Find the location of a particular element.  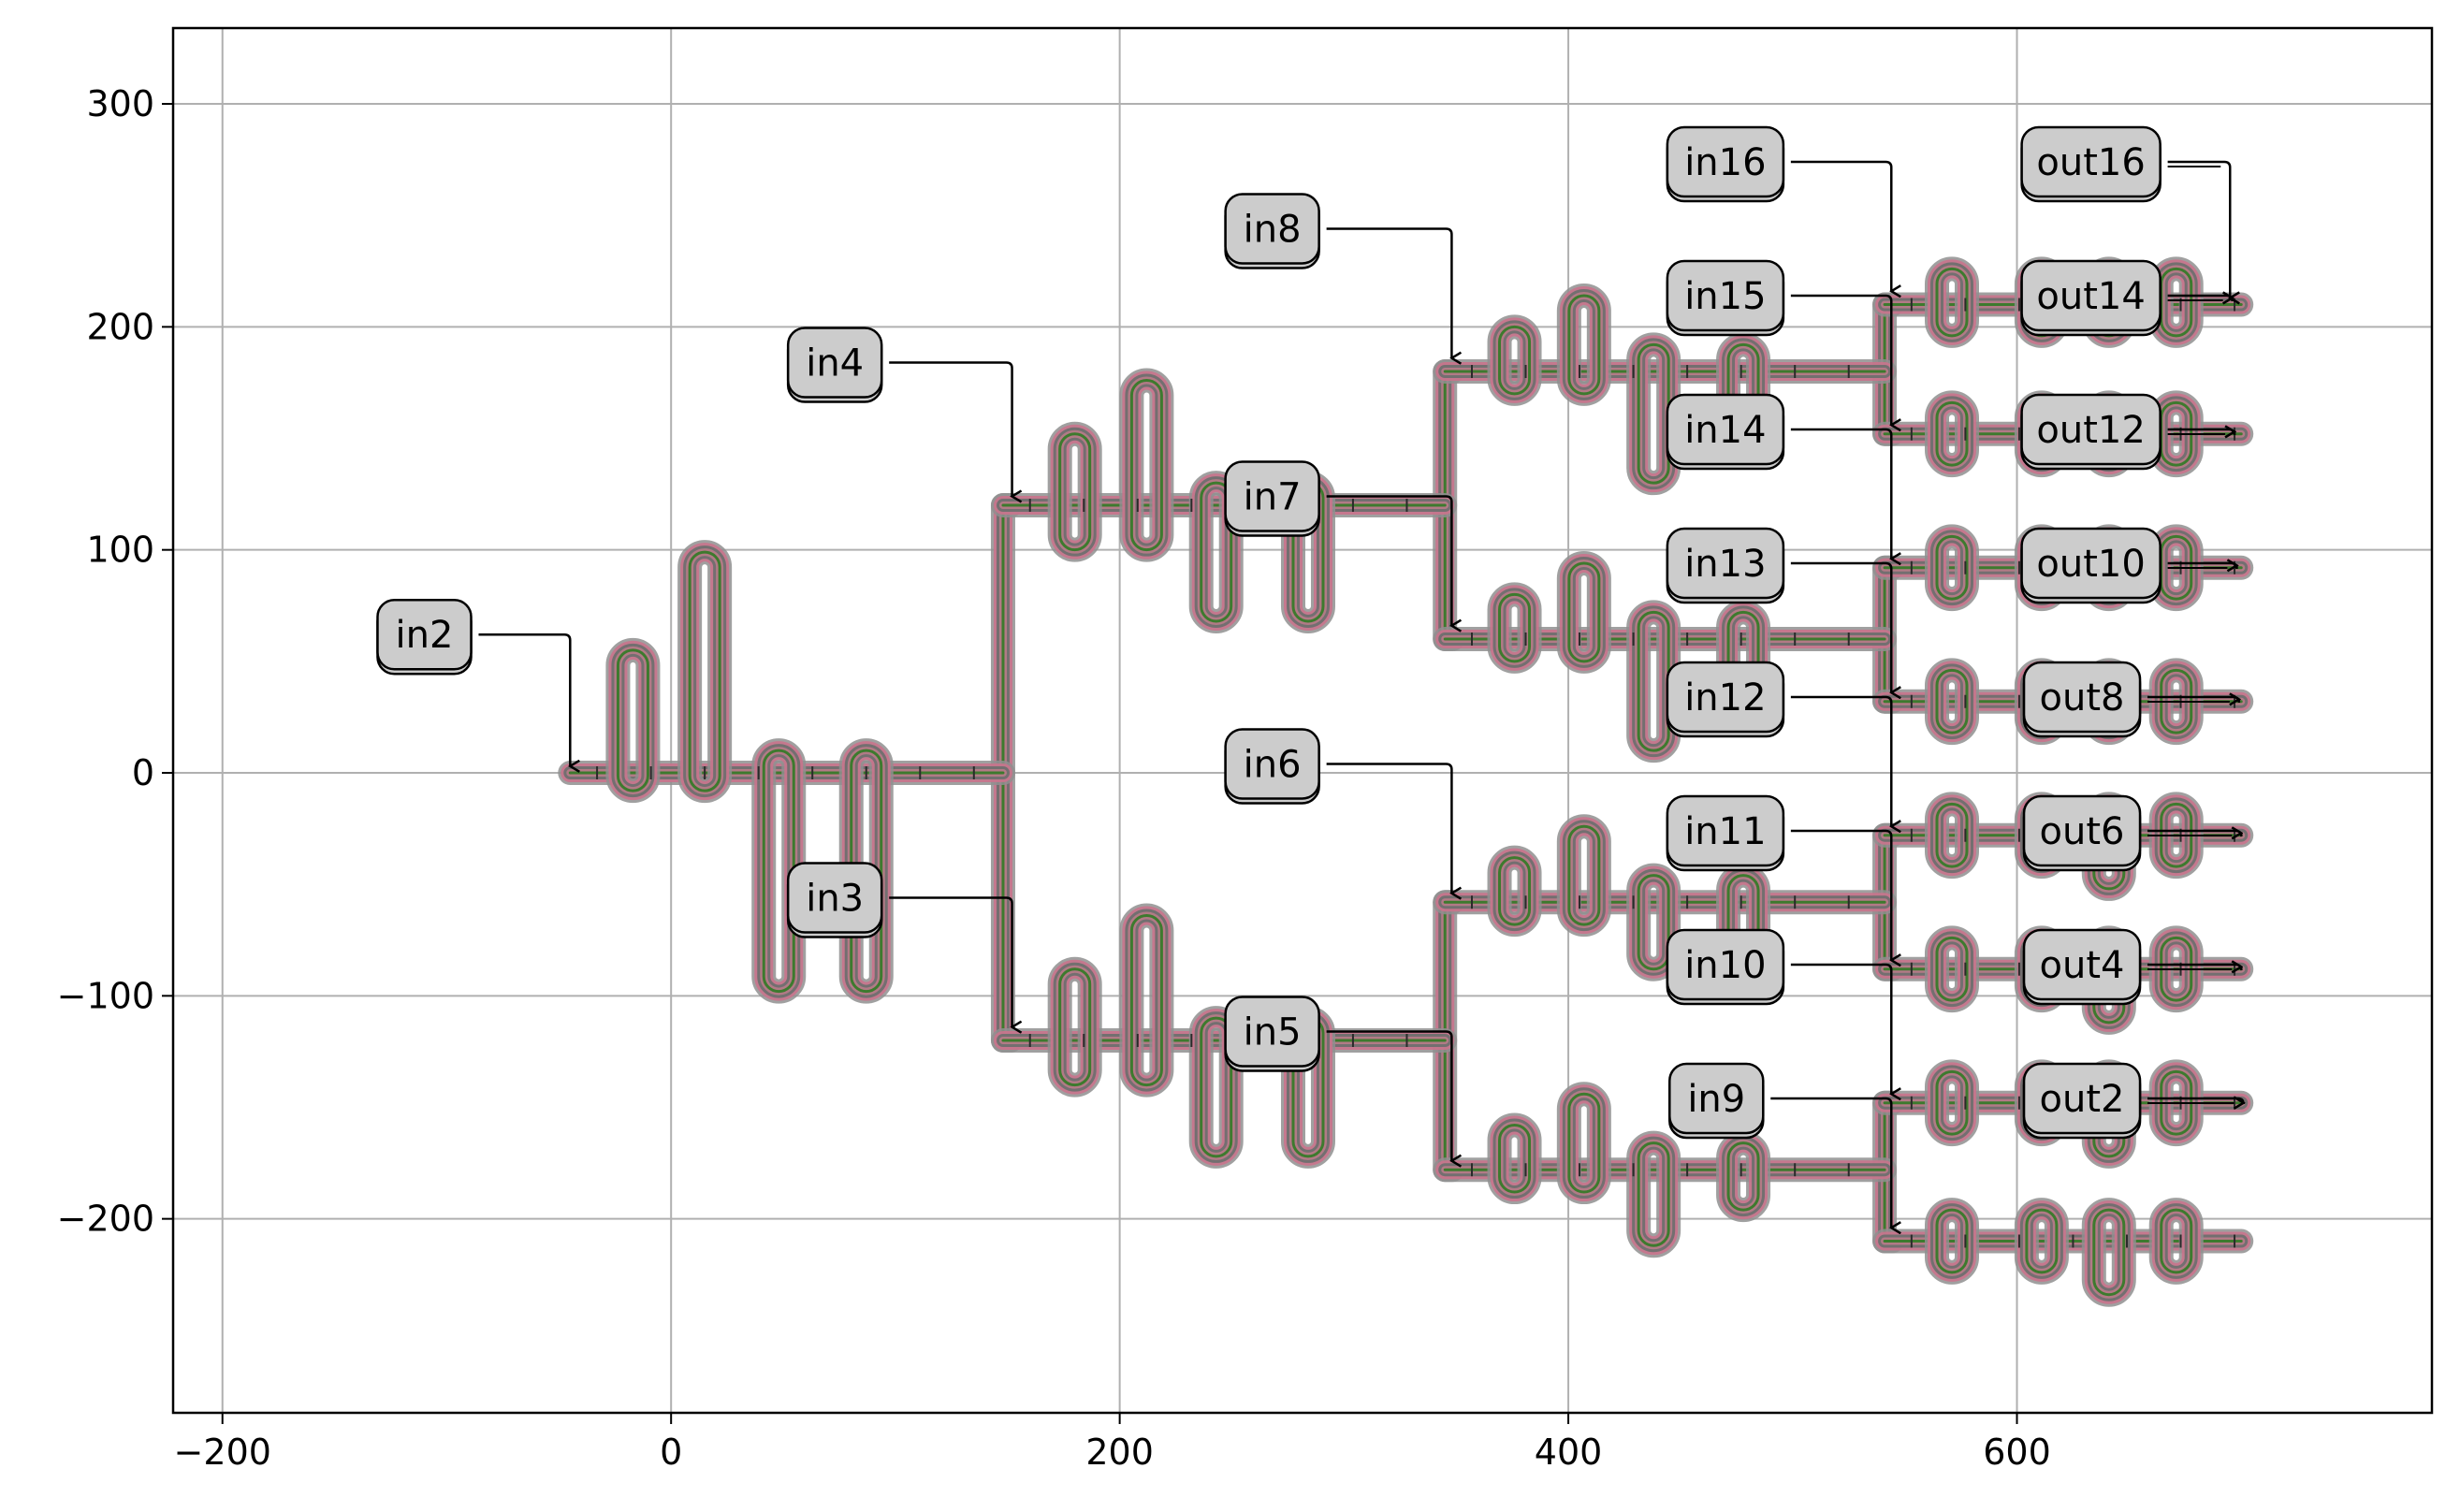

x-tick-label: 600 is located at coordinates (2017, 1452).